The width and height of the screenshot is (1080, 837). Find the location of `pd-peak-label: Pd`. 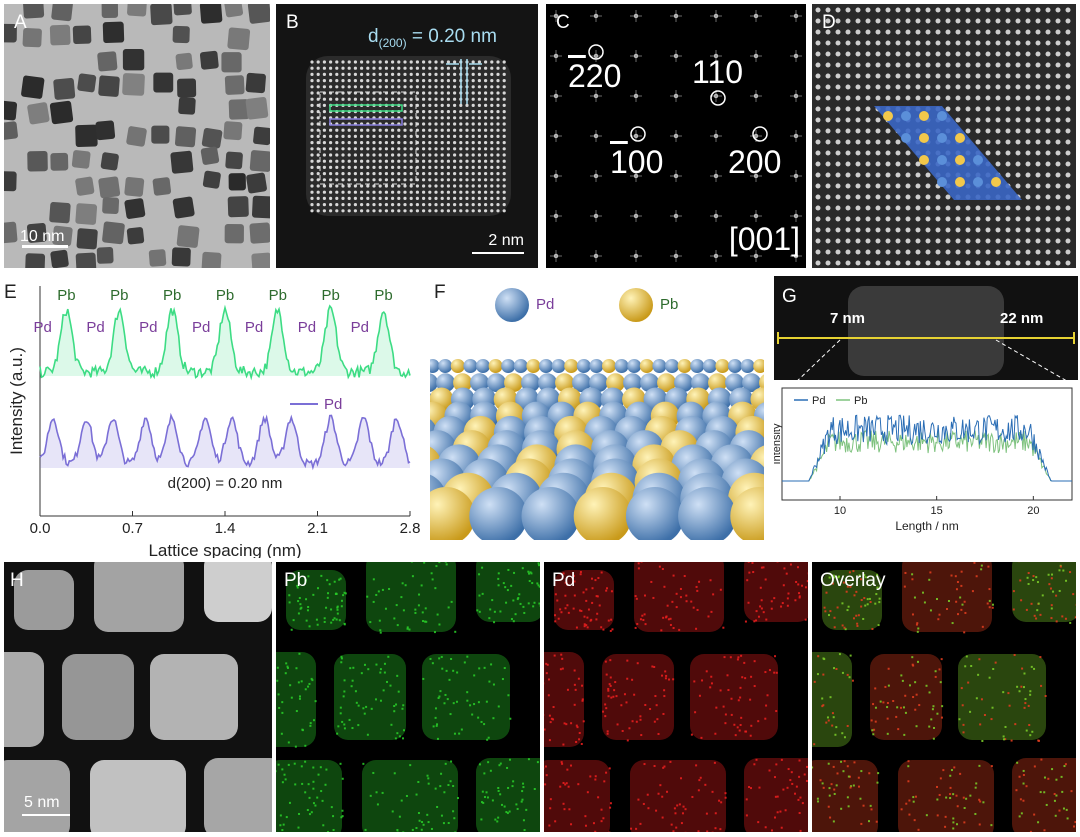

pd-peak-label: Pd is located at coordinates (307, 327).